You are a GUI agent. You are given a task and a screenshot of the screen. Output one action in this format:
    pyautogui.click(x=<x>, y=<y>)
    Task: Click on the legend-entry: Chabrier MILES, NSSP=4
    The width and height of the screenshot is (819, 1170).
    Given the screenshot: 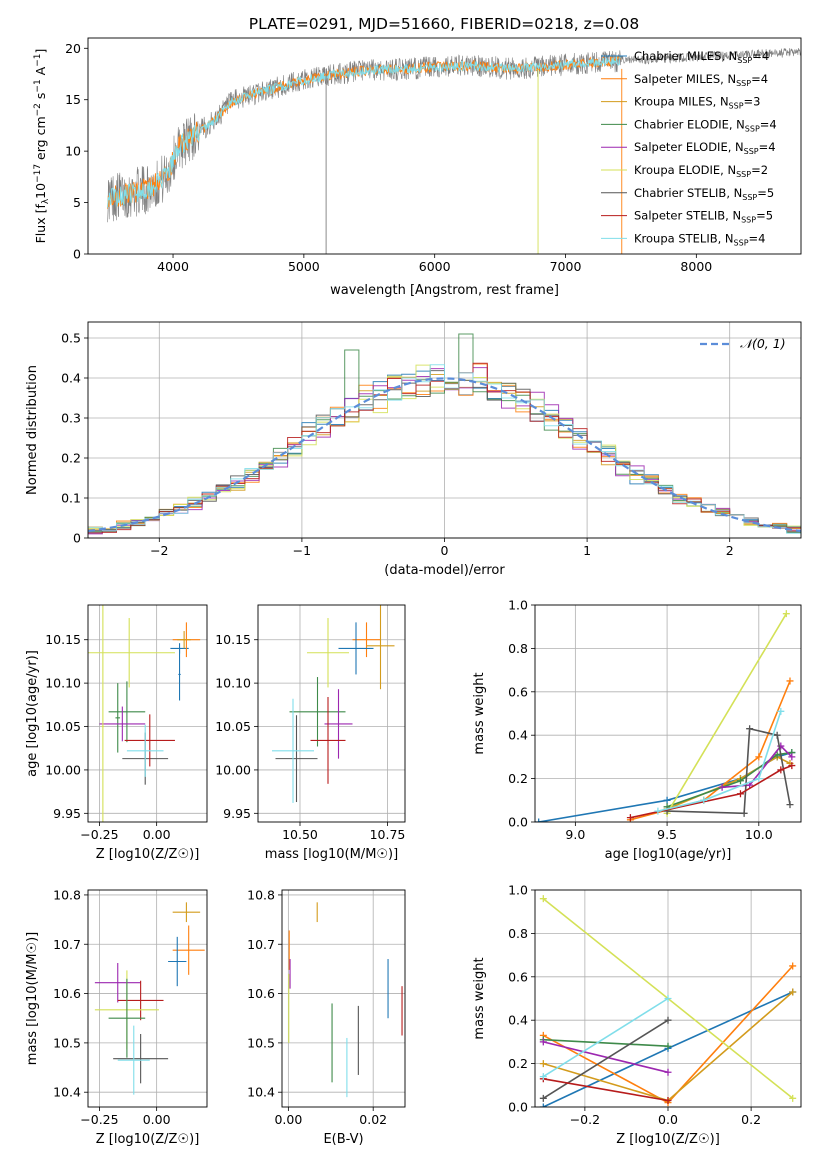 What is the action you would take?
    pyautogui.click(x=701, y=57)
    